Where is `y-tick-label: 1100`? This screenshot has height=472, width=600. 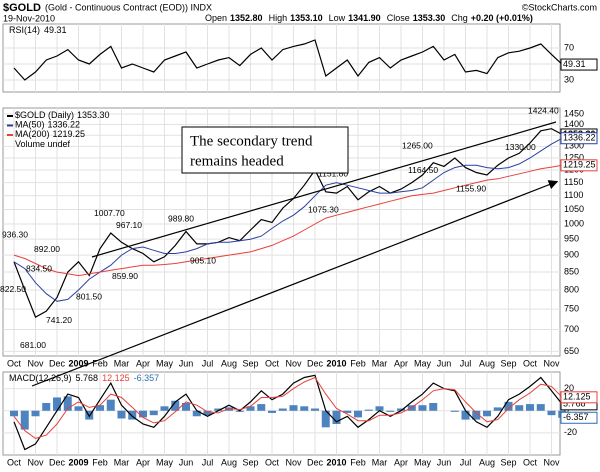
y-tick-label: 1100 is located at coordinates (573, 195).